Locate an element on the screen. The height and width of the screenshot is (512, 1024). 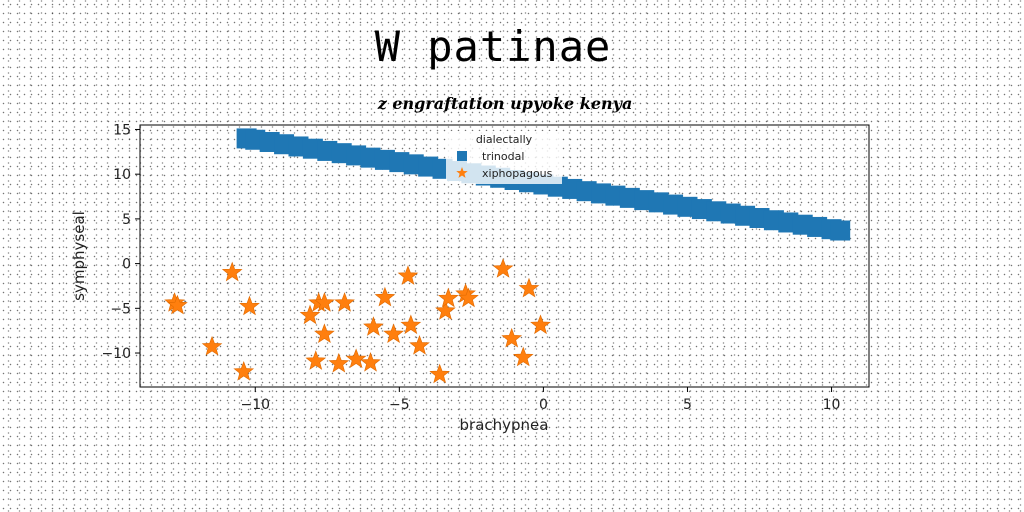
y-tick-label: 5 is located at coordinates (126, 220).